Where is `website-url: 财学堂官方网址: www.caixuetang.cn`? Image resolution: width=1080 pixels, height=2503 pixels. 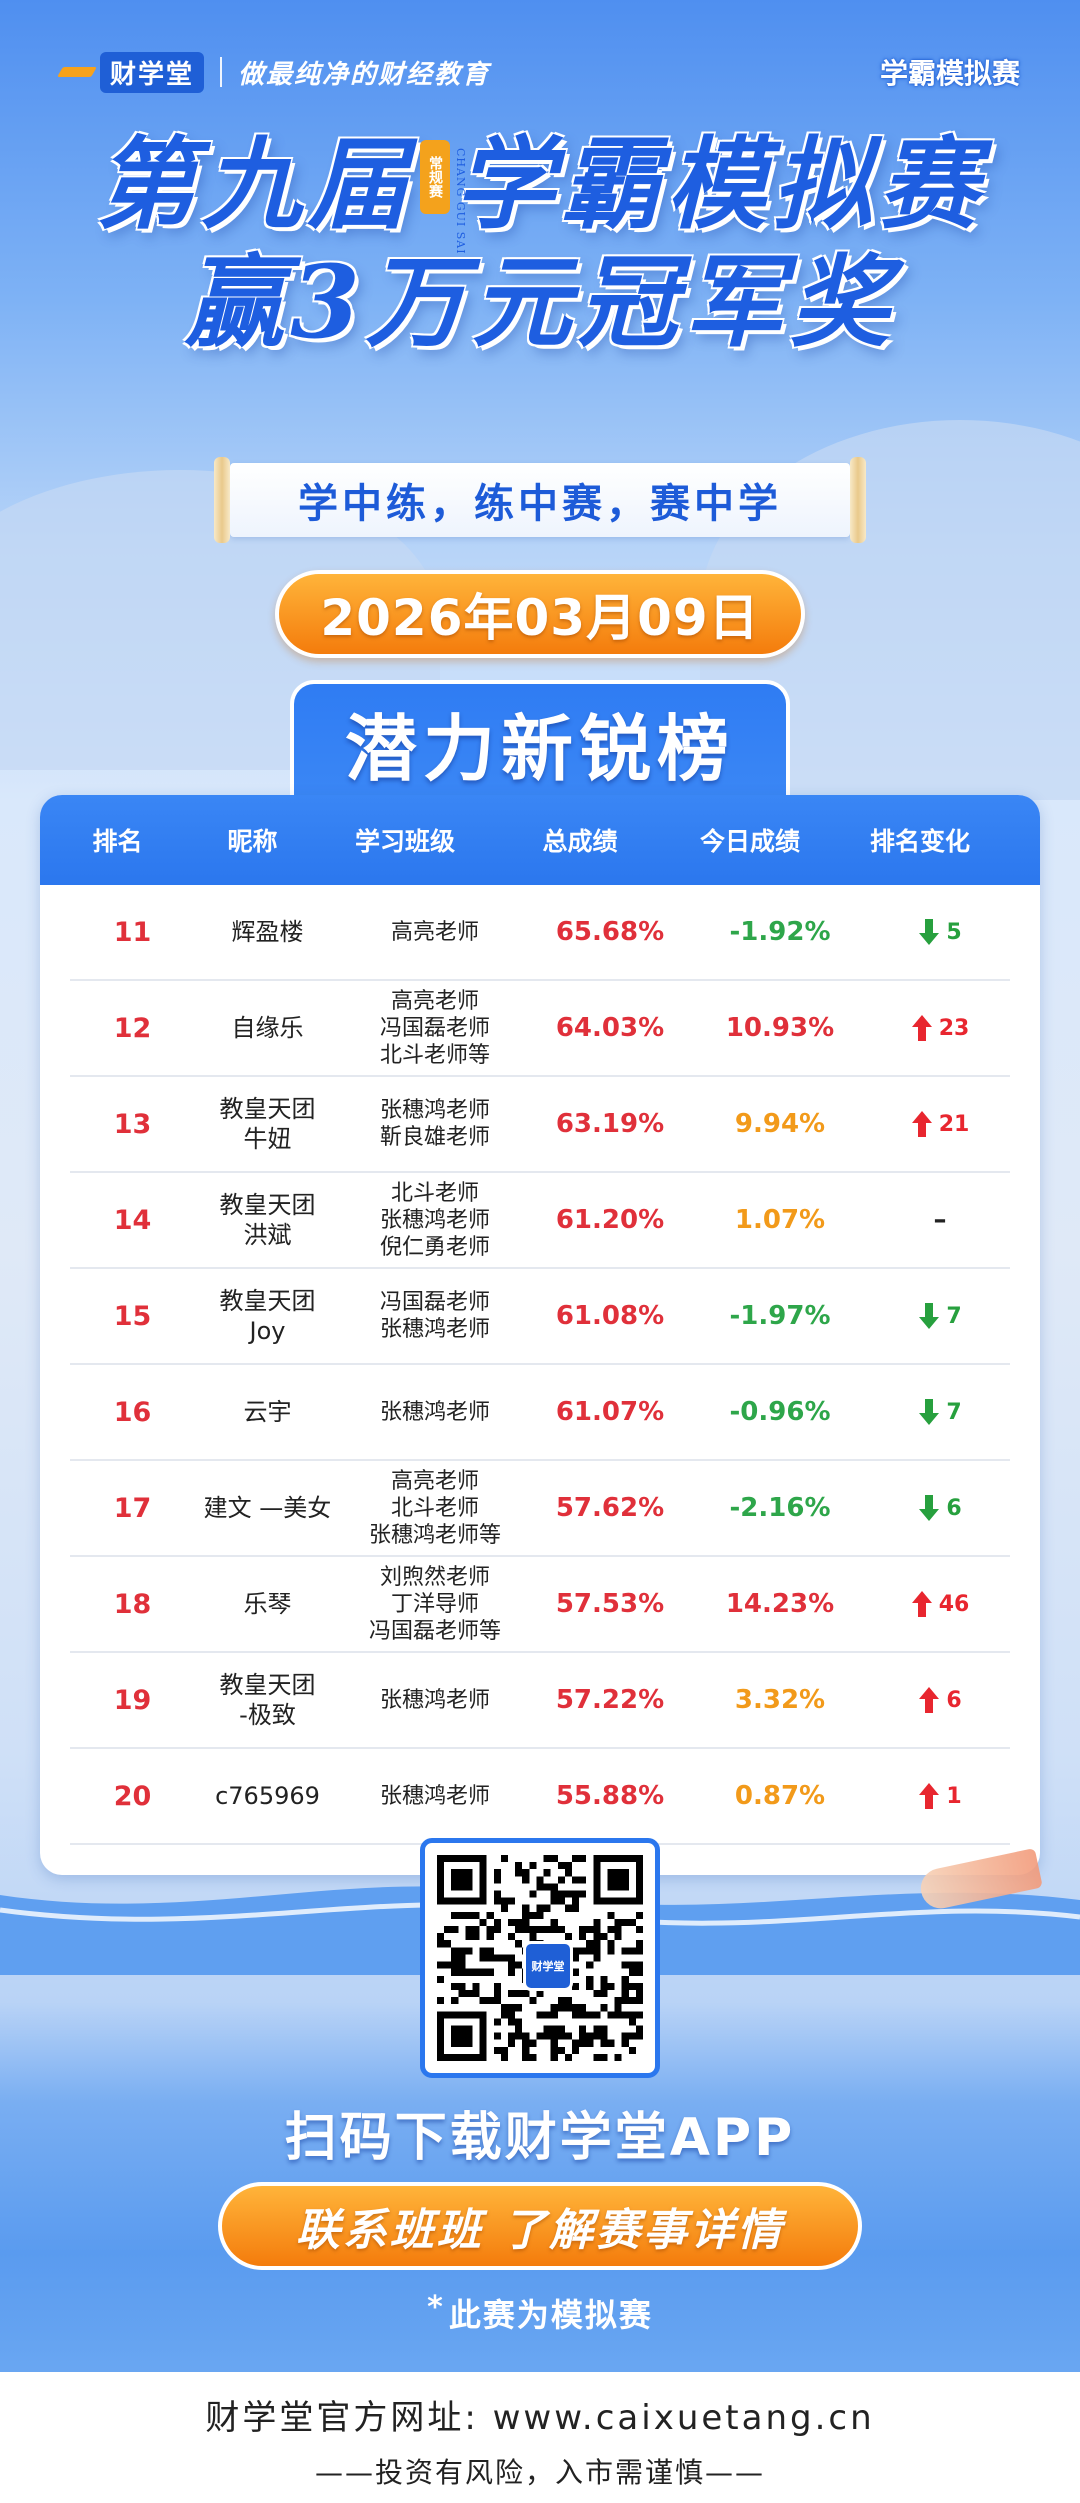 website-url: 财学堂官方网址: www.caixuetang.cn is located at coordinates (540, 2418).